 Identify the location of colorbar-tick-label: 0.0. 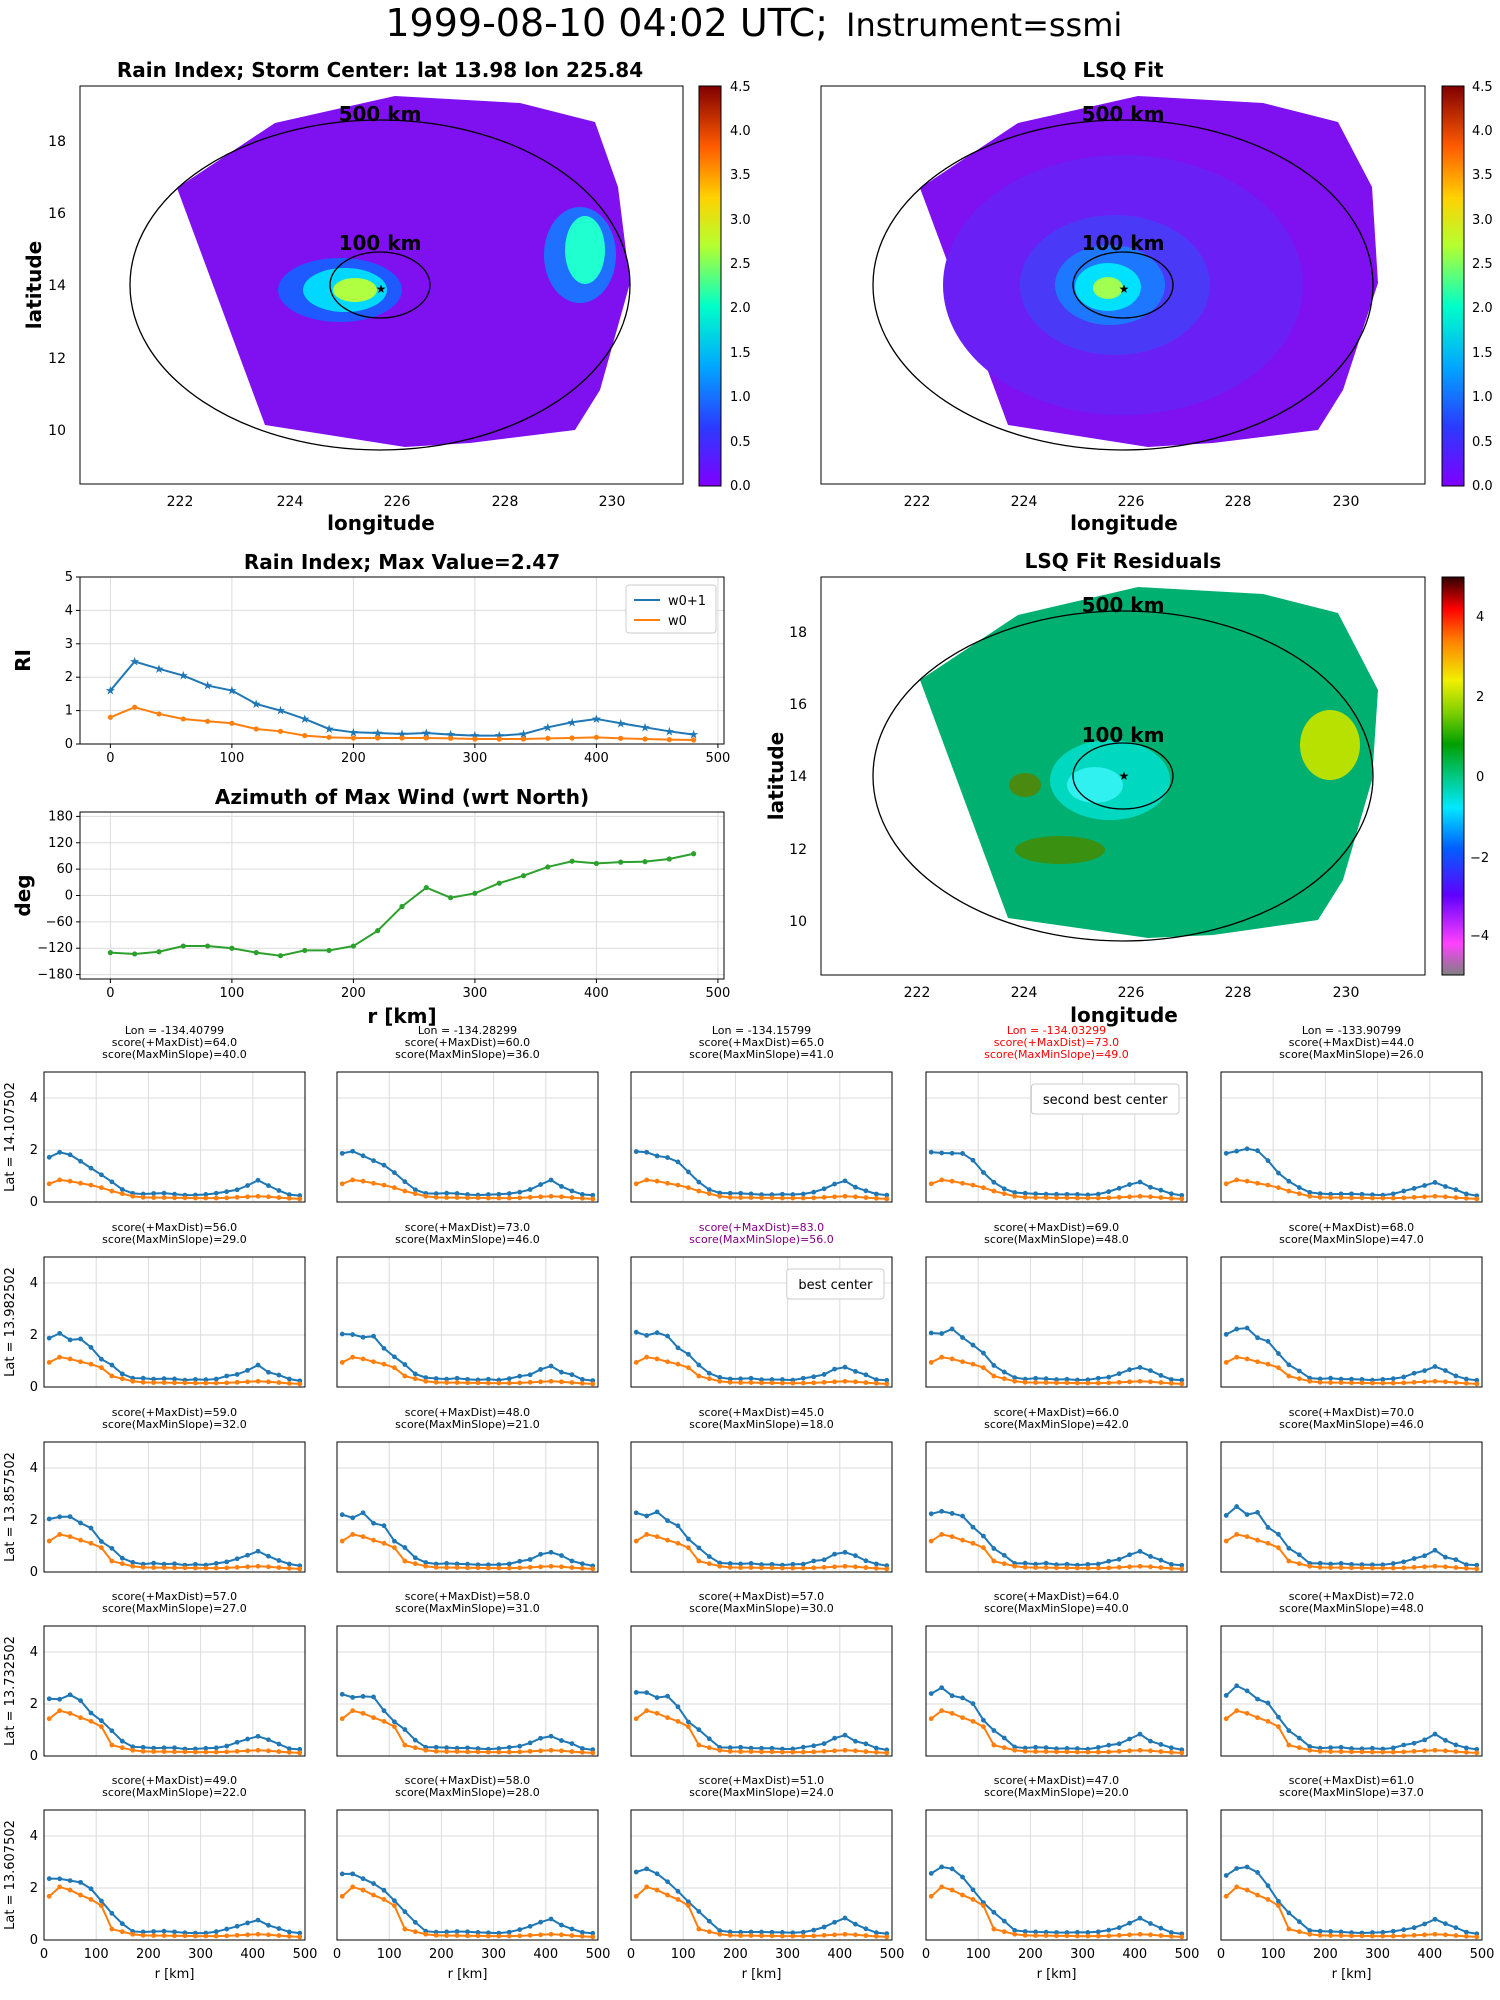
(1482, 486).